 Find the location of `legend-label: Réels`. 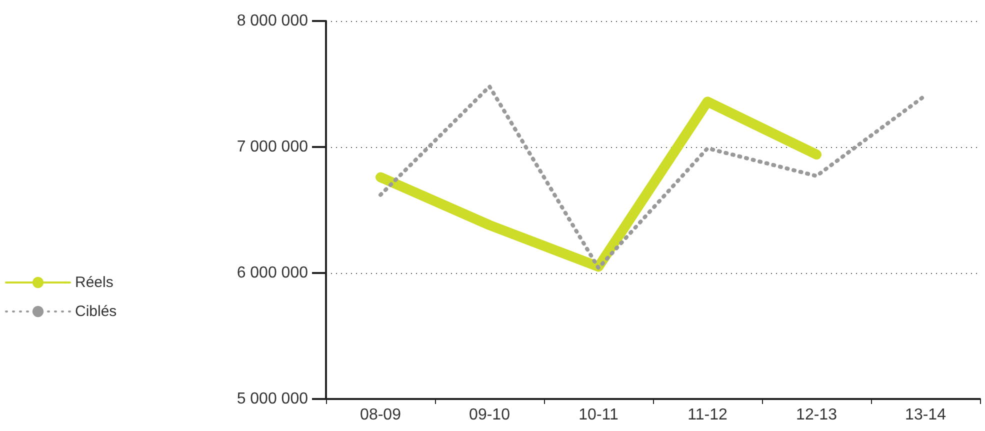

legend-label: Réels is located at coordinates (94, 282).